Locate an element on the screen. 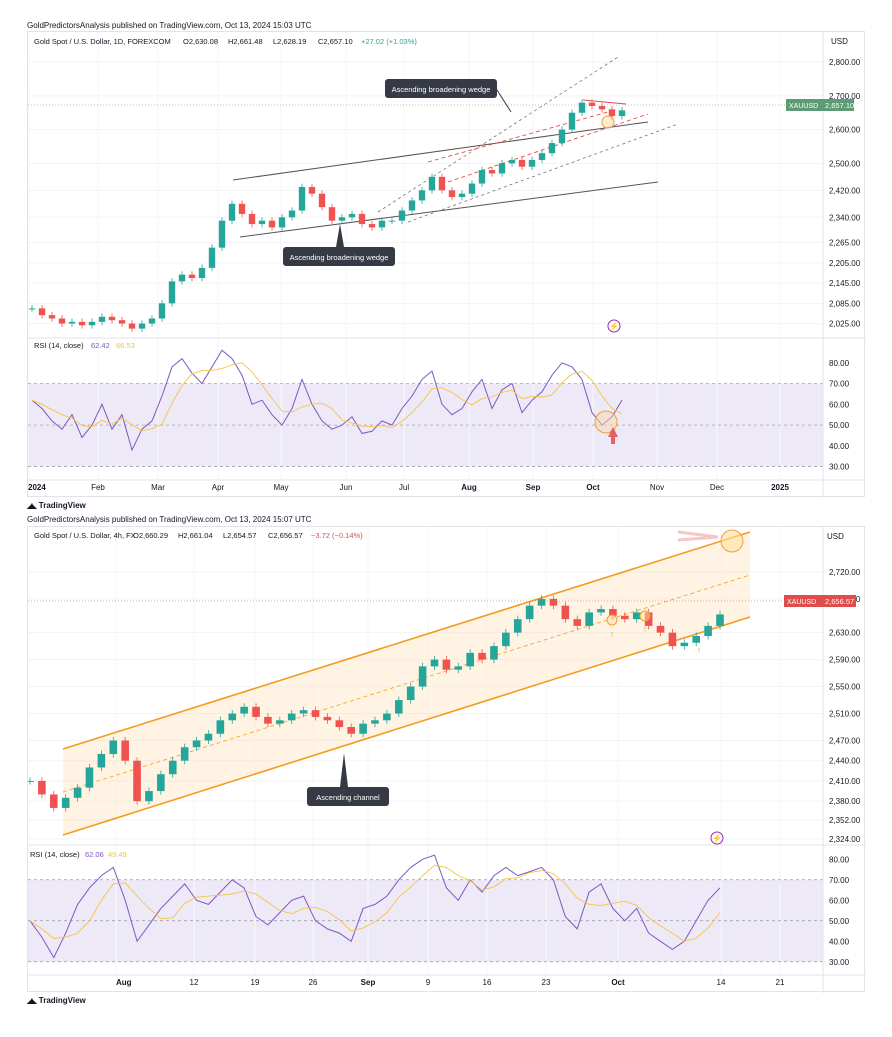 The height and width of the screenshot is (1037, 892). target-circle is located at coordinates (732, 541).